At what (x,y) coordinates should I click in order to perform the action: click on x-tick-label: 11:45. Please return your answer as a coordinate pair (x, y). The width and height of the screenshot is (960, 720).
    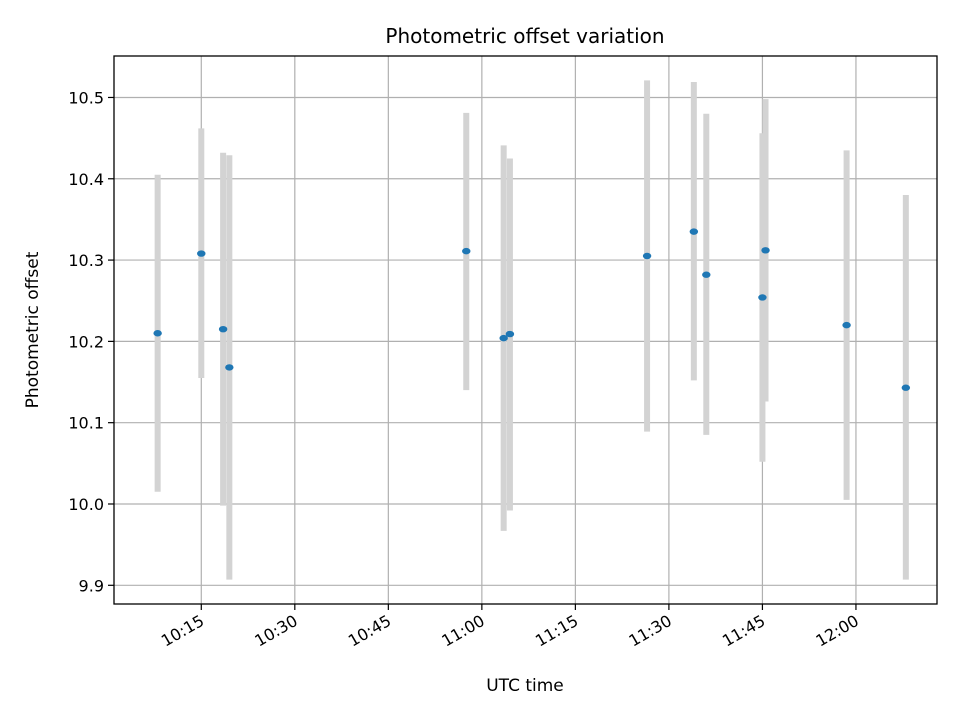
    Looking at the image, I should click on (743, 631).